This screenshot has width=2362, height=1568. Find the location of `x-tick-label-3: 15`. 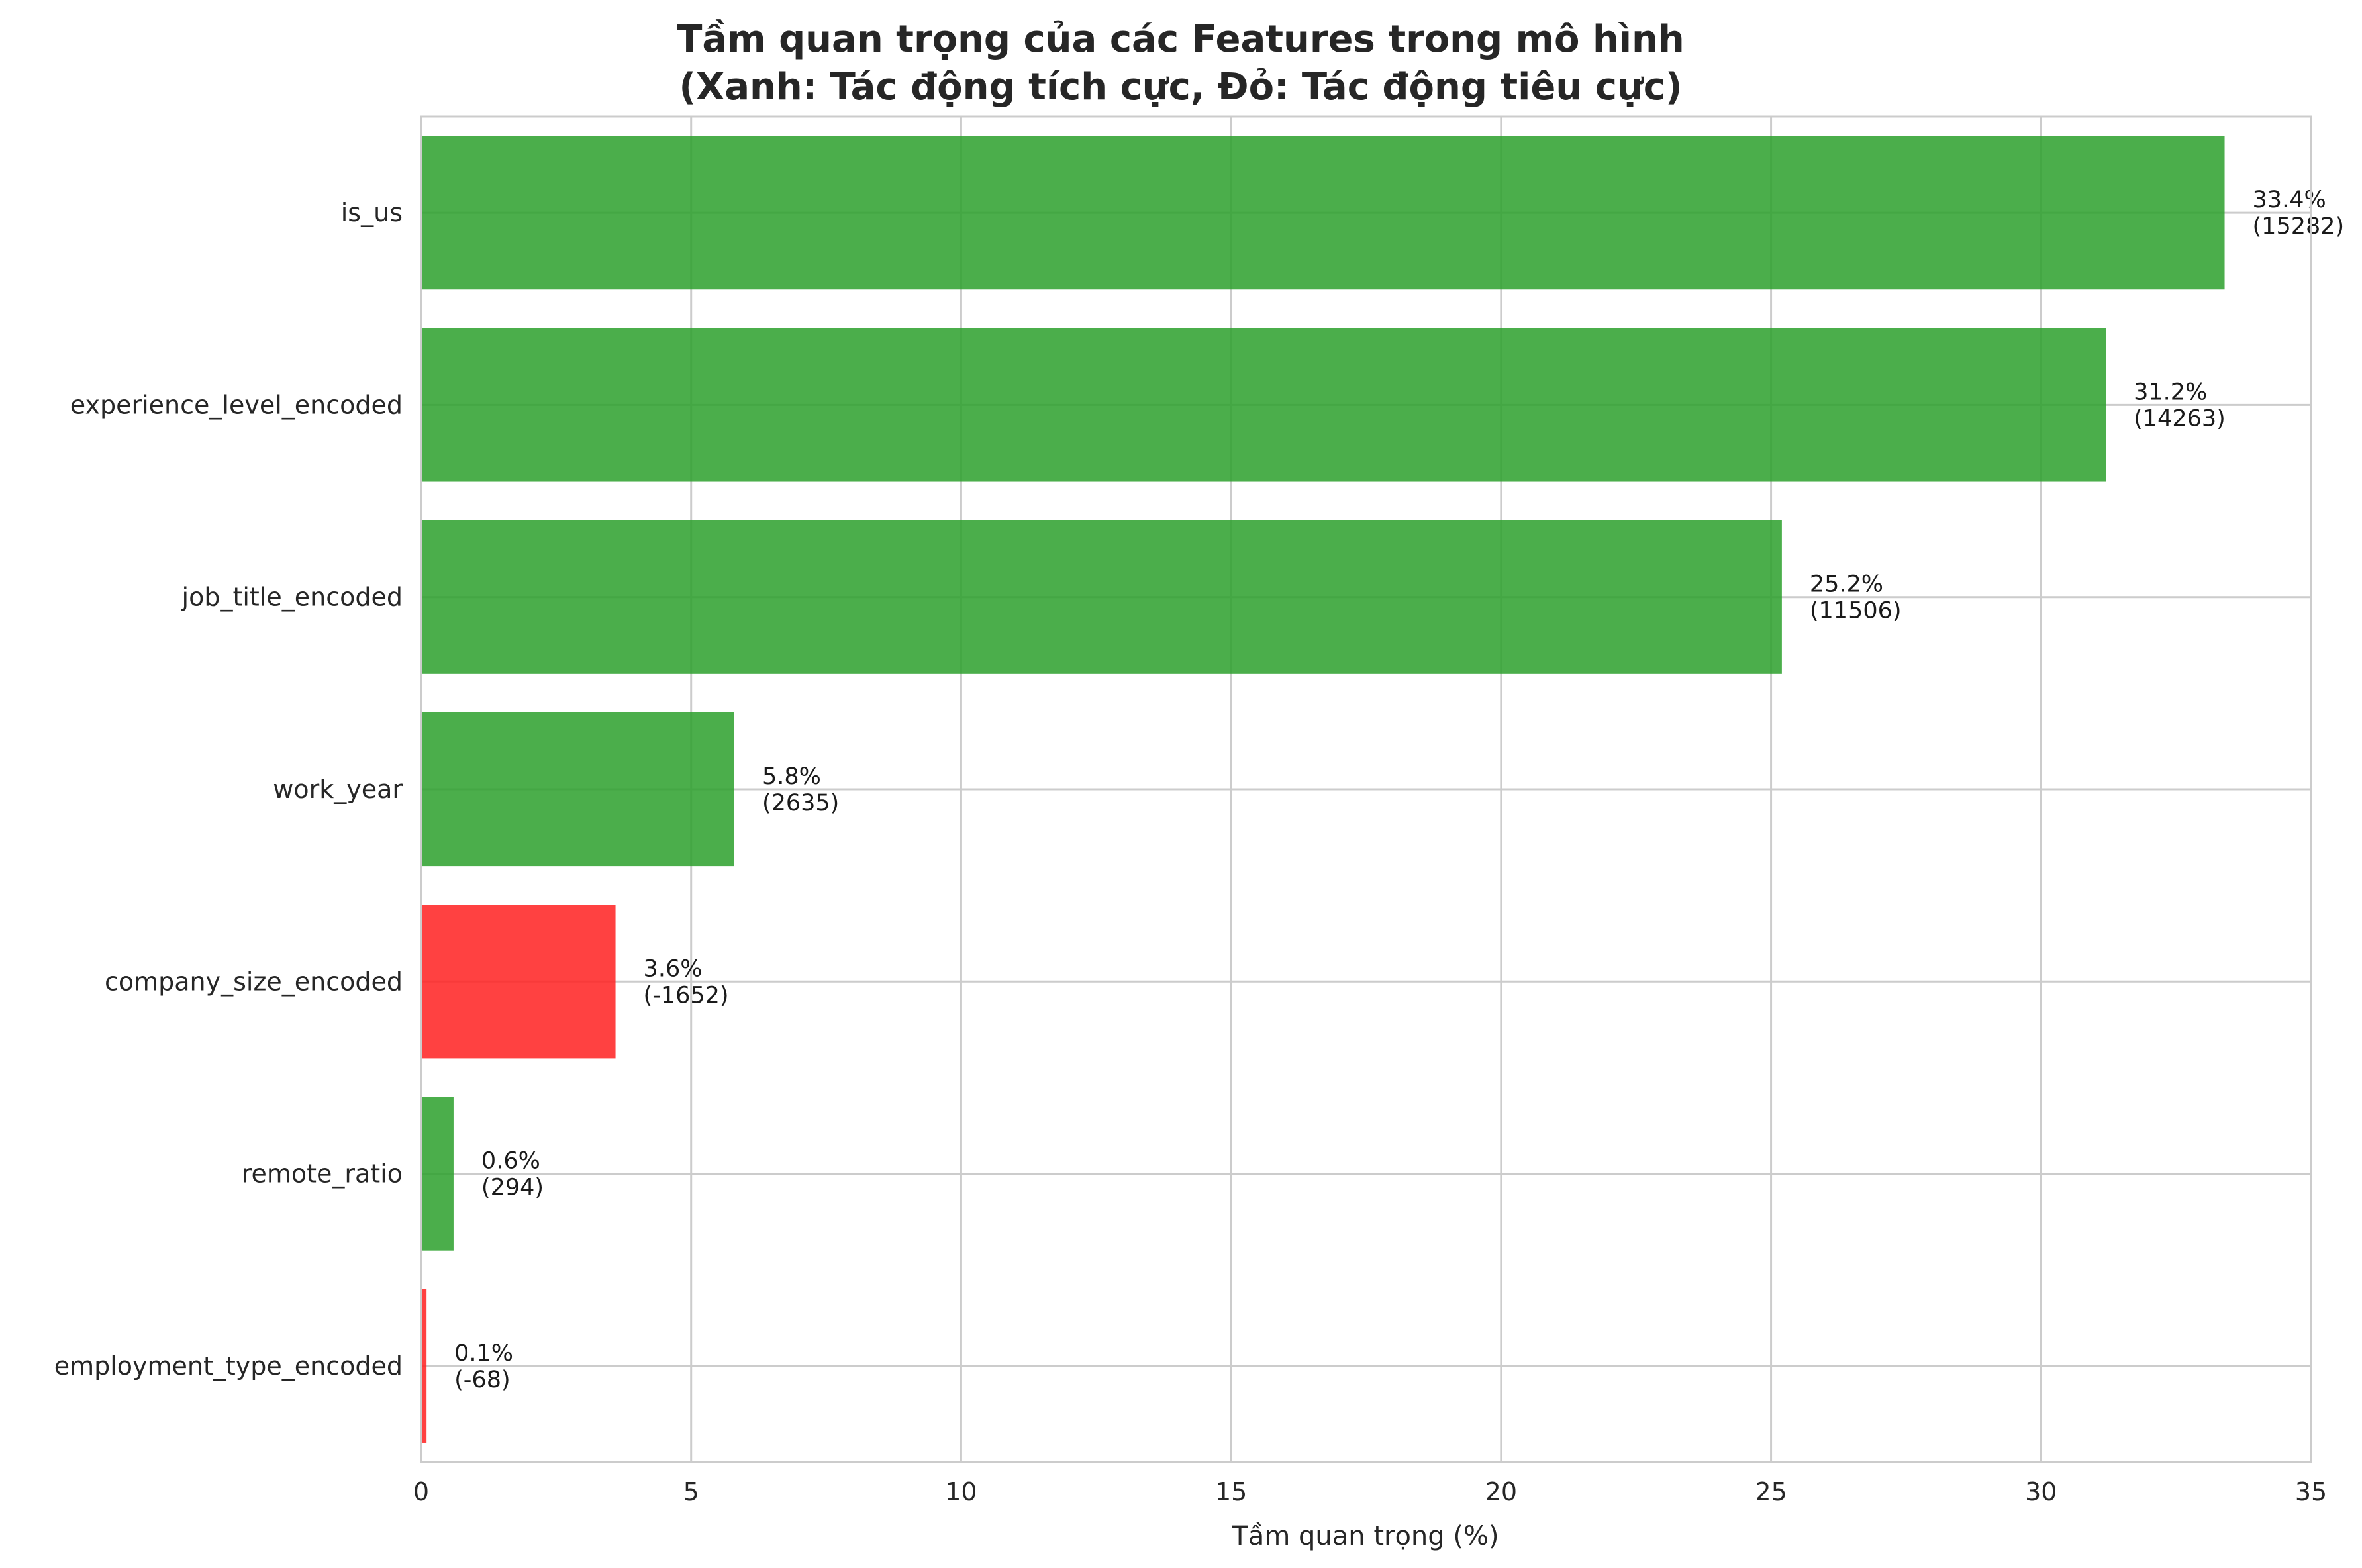

x-tick-label-3: 15 is located at coordinates (1231, 1491).